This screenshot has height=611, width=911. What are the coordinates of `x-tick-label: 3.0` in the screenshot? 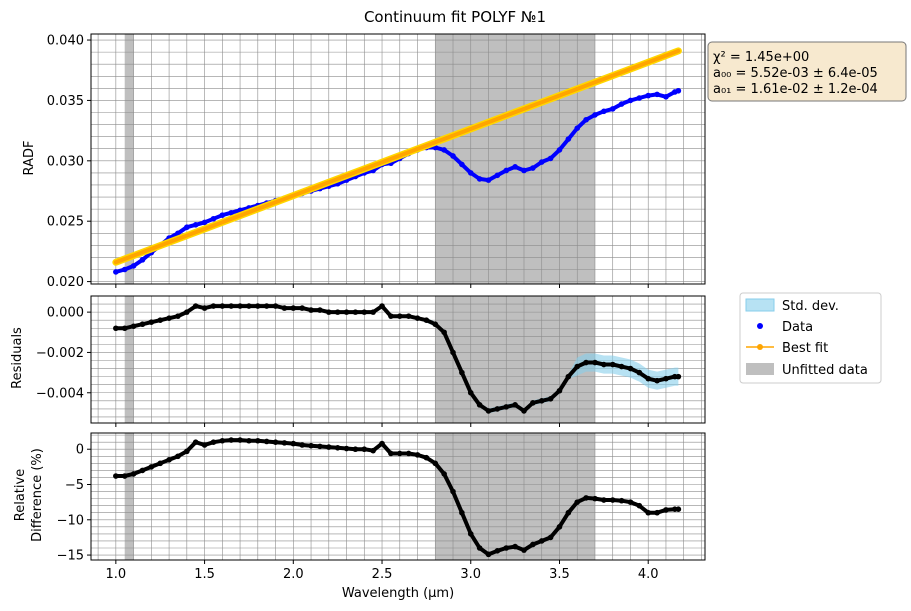 It's located at (470, 574).